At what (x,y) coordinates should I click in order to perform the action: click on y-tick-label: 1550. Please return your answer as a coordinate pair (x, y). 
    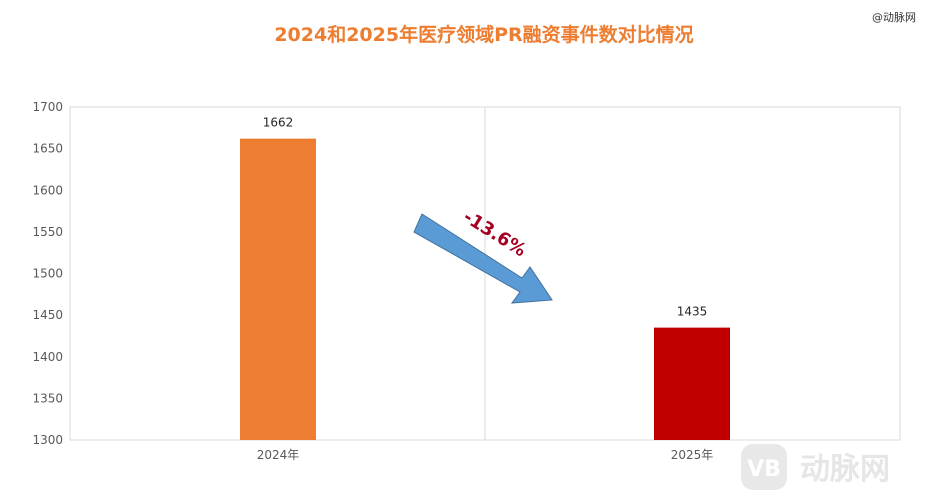
    Looking at the image, I should click on (47, 232).